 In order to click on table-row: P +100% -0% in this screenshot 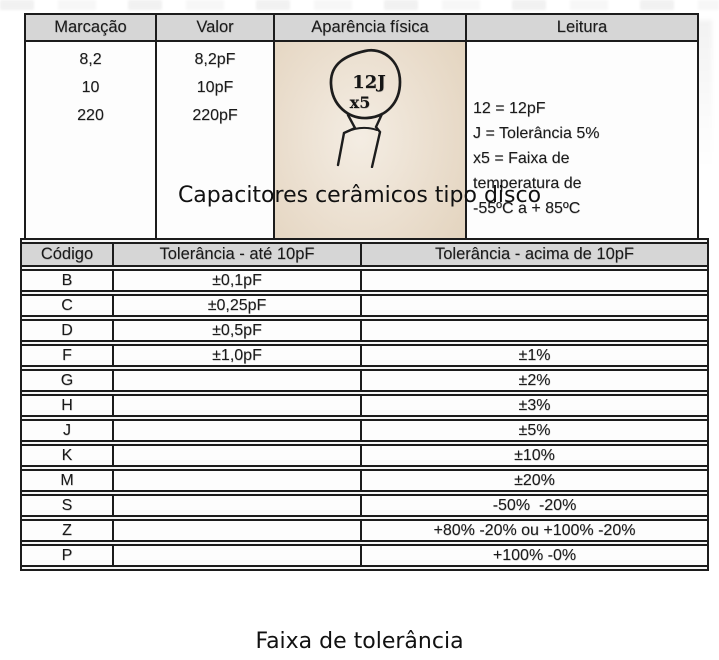, I will do `click(364, 555)`.